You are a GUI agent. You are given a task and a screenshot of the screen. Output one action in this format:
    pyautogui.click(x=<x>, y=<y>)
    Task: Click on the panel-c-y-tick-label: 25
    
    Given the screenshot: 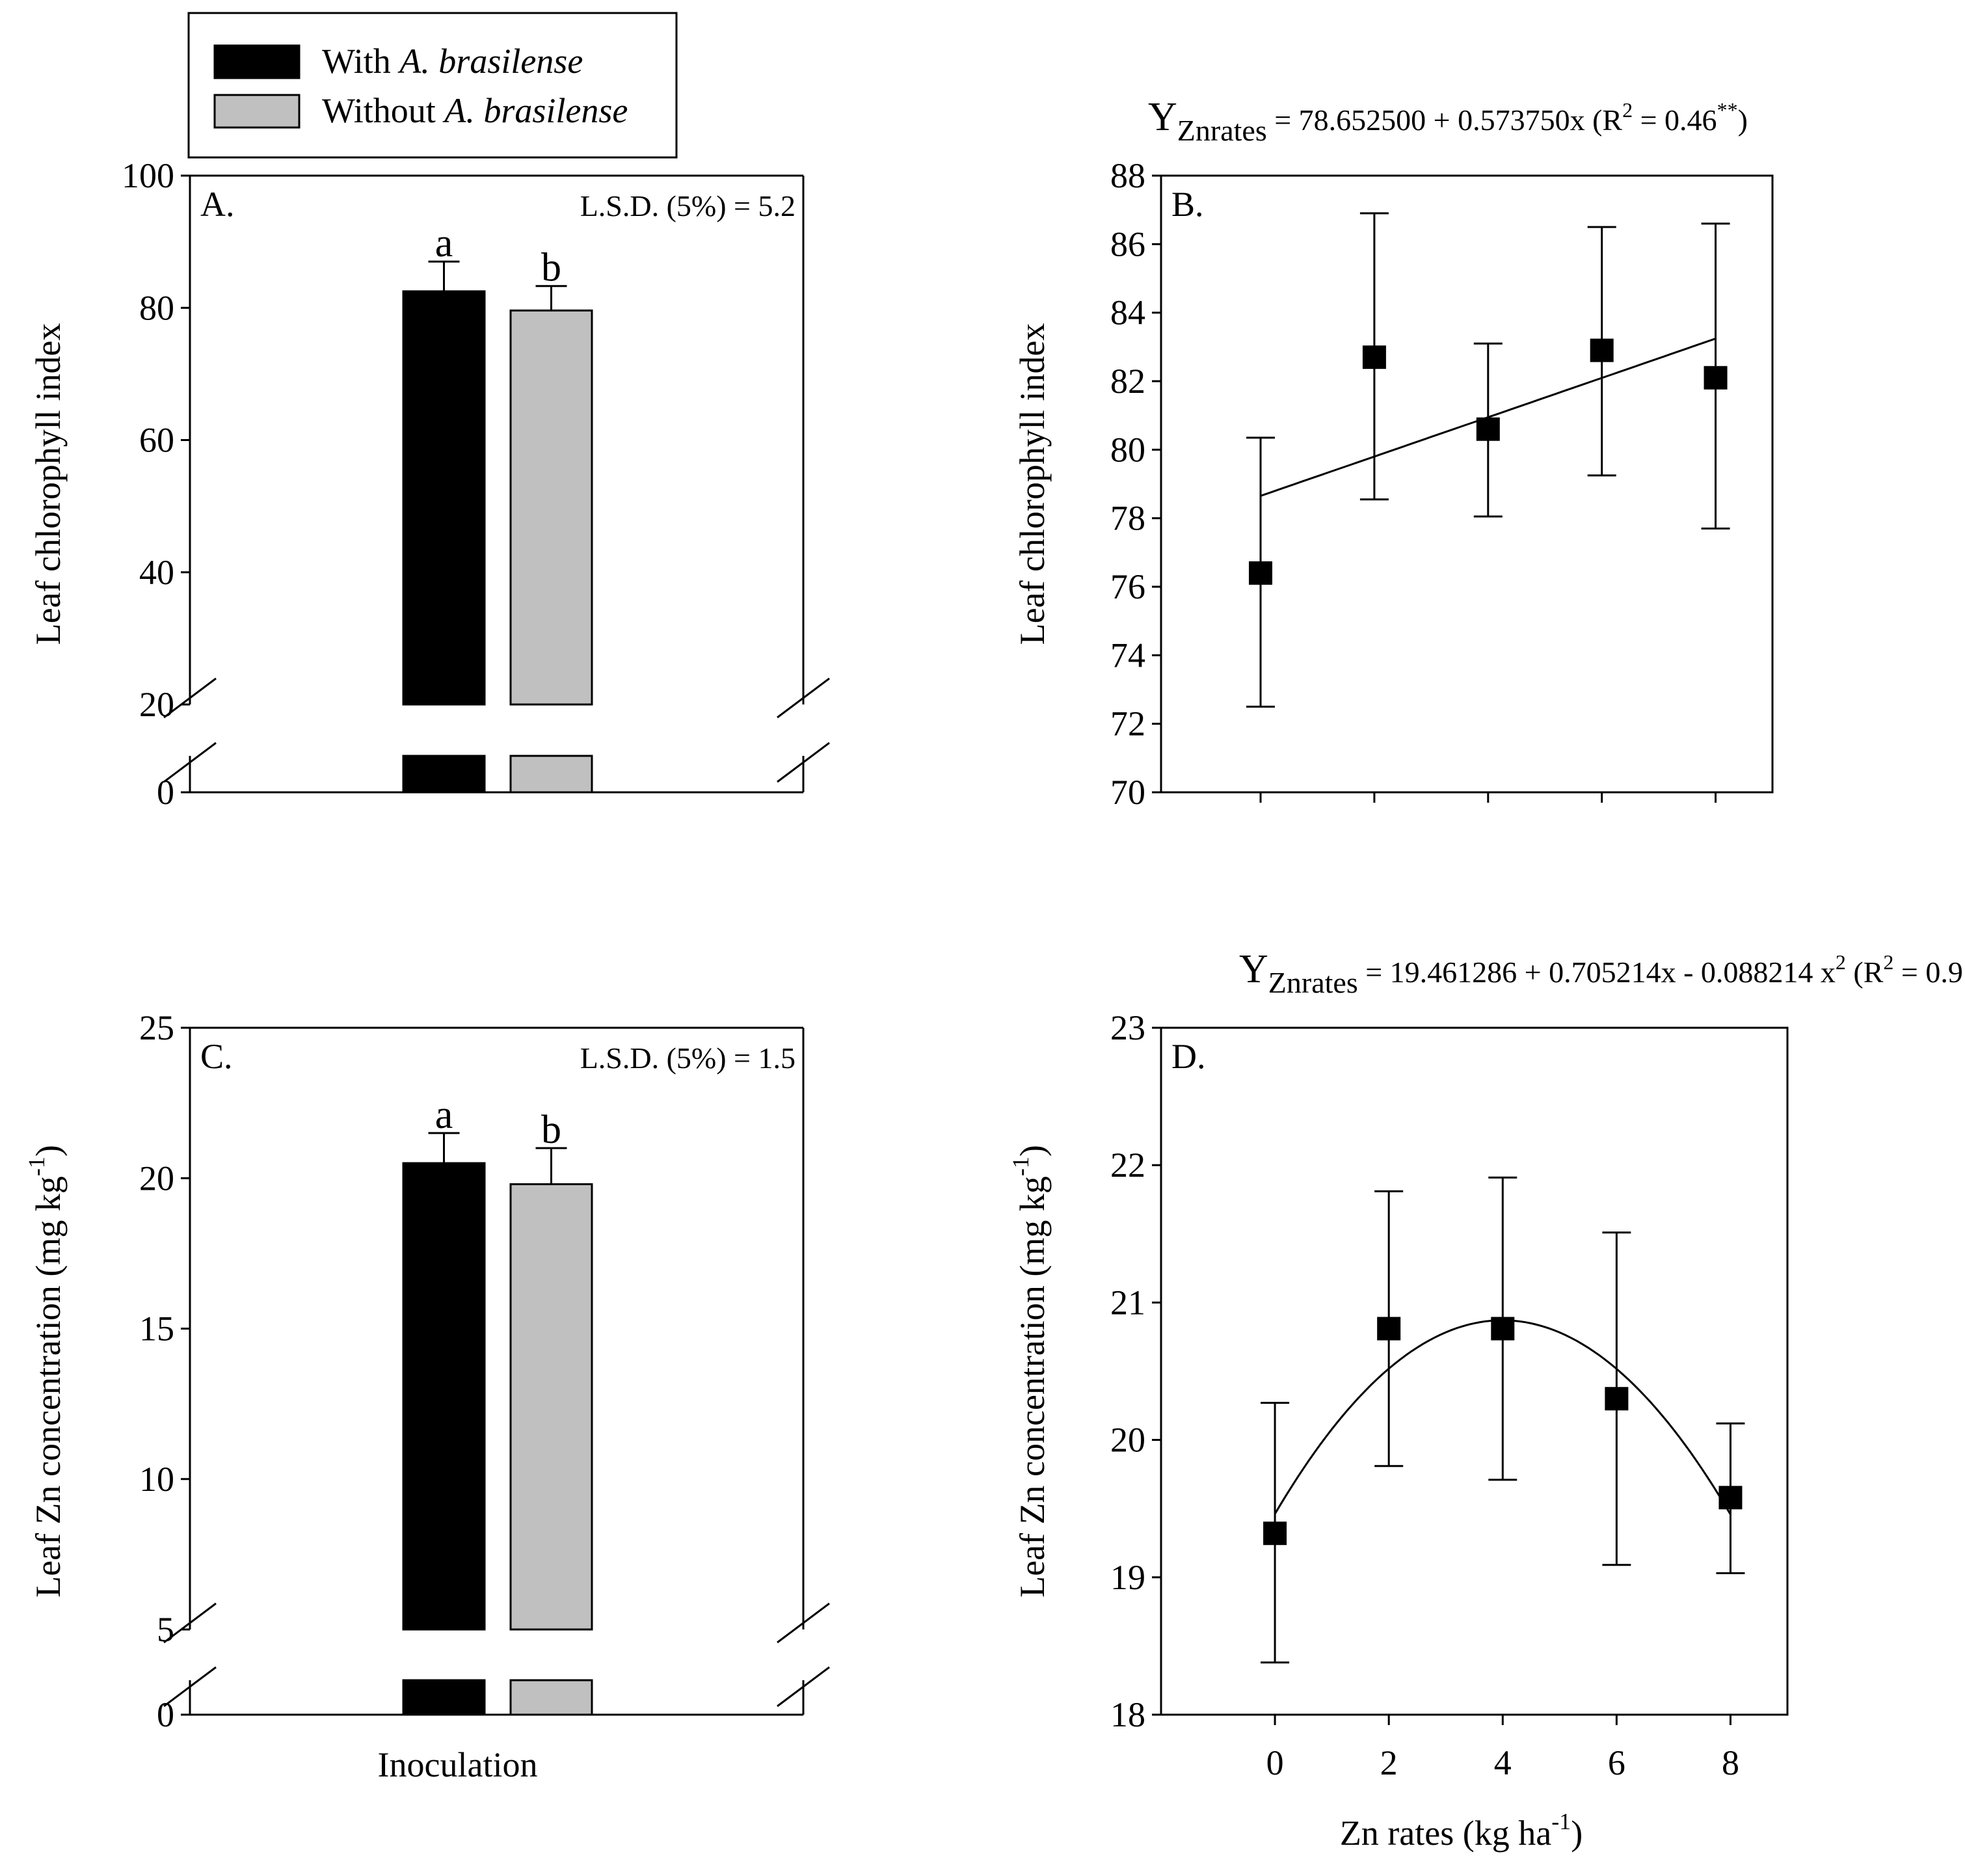 What is the action you would take?
    pyautogui.click(x=156, y=1027)
    